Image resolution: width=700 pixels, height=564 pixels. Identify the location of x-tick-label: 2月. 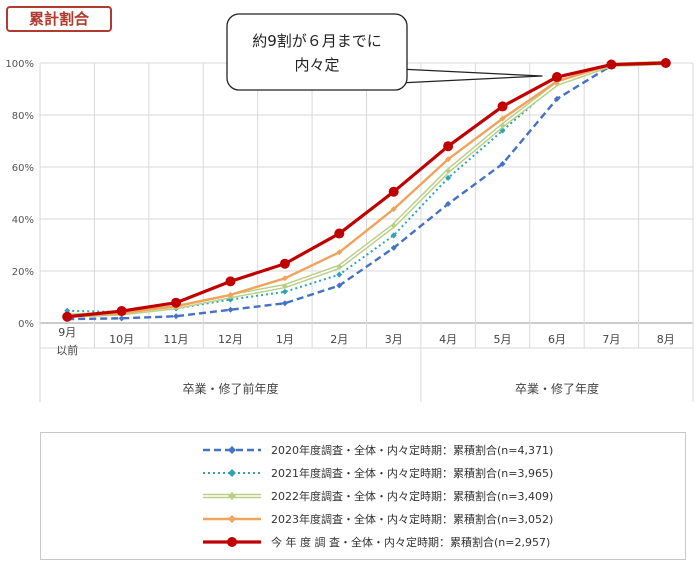
(339, 339).